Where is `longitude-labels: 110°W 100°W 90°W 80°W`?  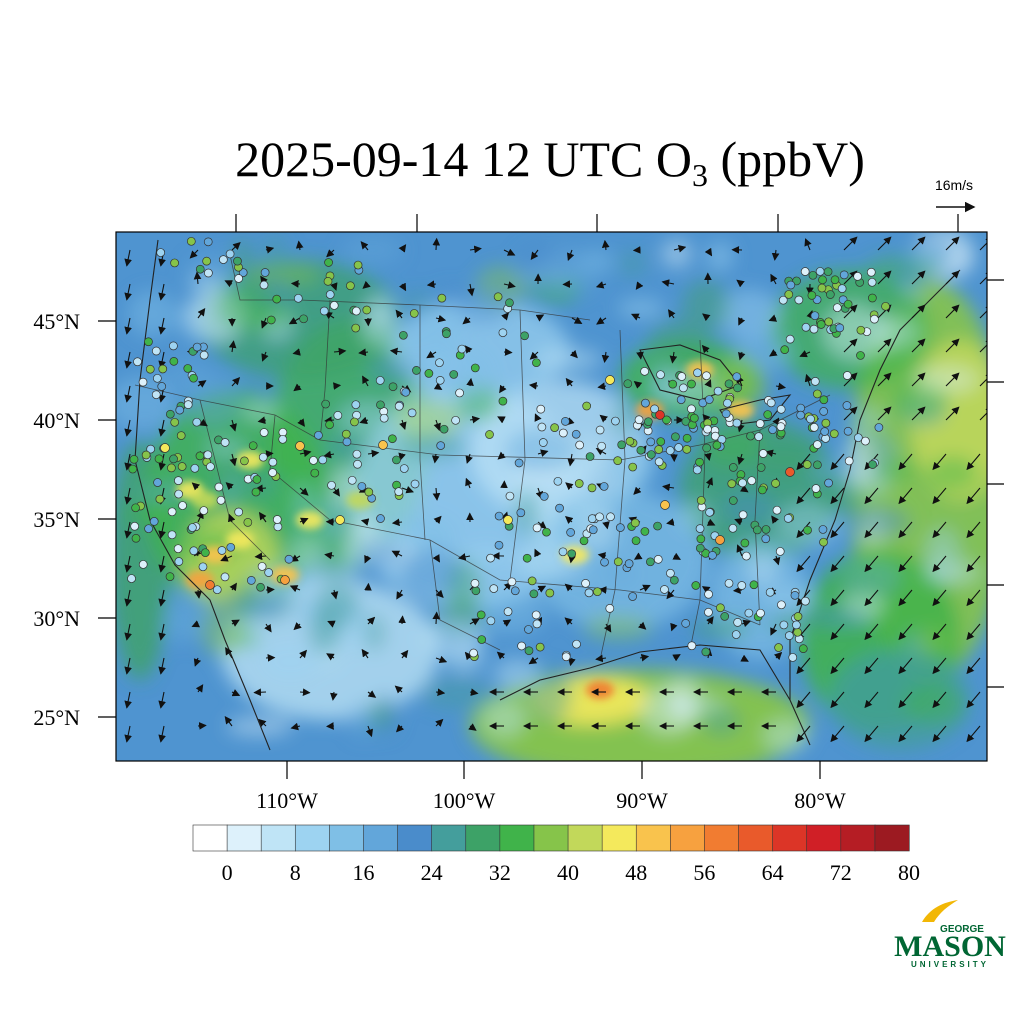 longitude-labels: 110°W 100°W 90°W 80°W is located at coordinates (551, 800).